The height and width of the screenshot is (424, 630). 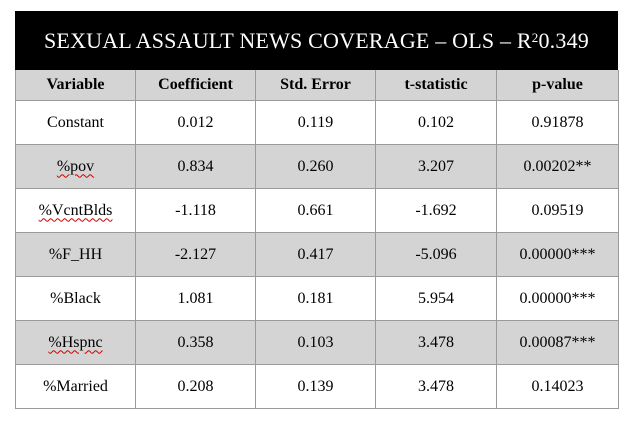 I want to click on cell-coefficient: 0.834, so click(x=195, y=166).